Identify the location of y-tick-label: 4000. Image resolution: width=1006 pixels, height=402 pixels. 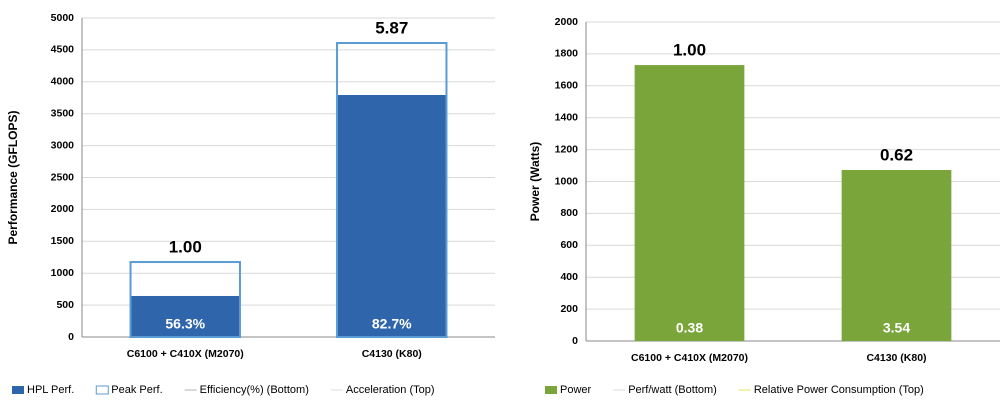
(63, 82).